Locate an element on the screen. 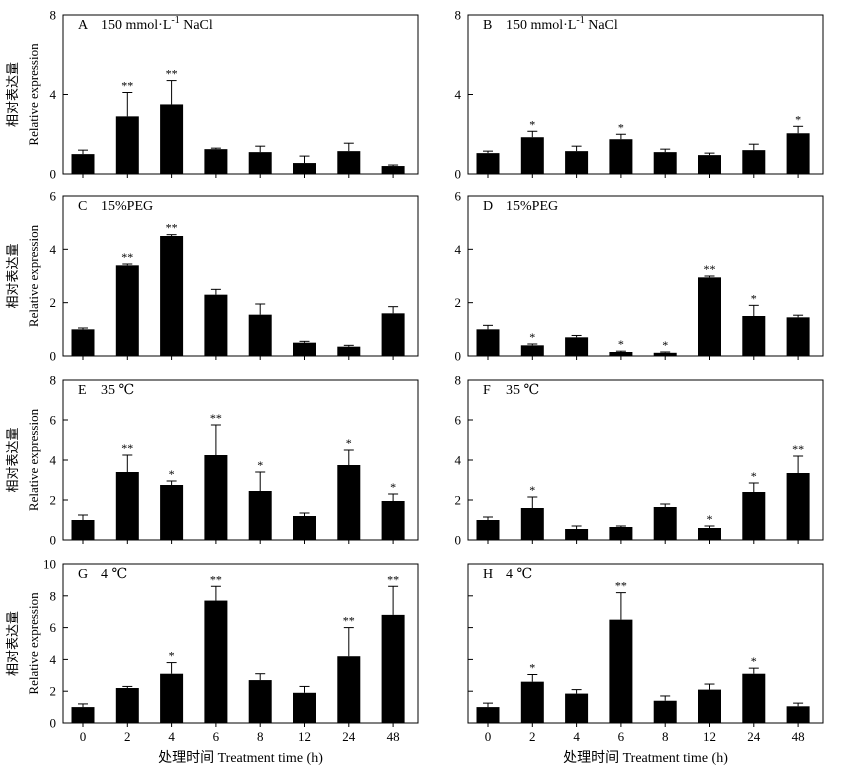  x-tick-label: 6 is located at coordinates (621, 736).